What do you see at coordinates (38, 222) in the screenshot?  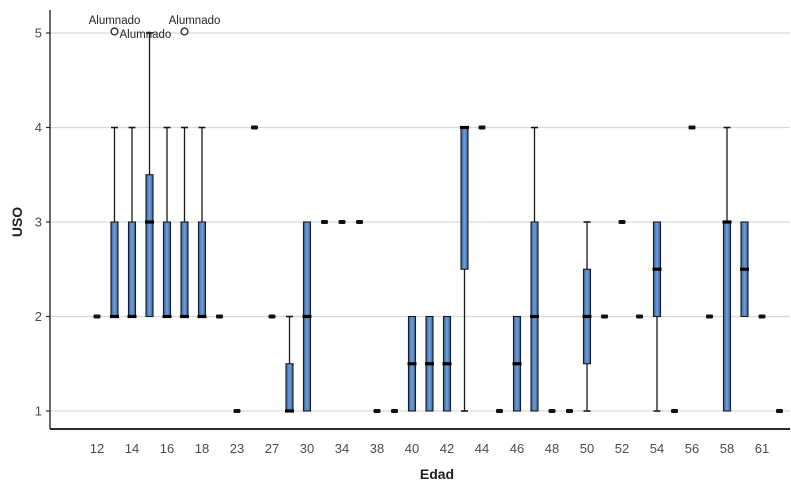 I see `y-tick-label: 3` at bounding box center [38, 222].